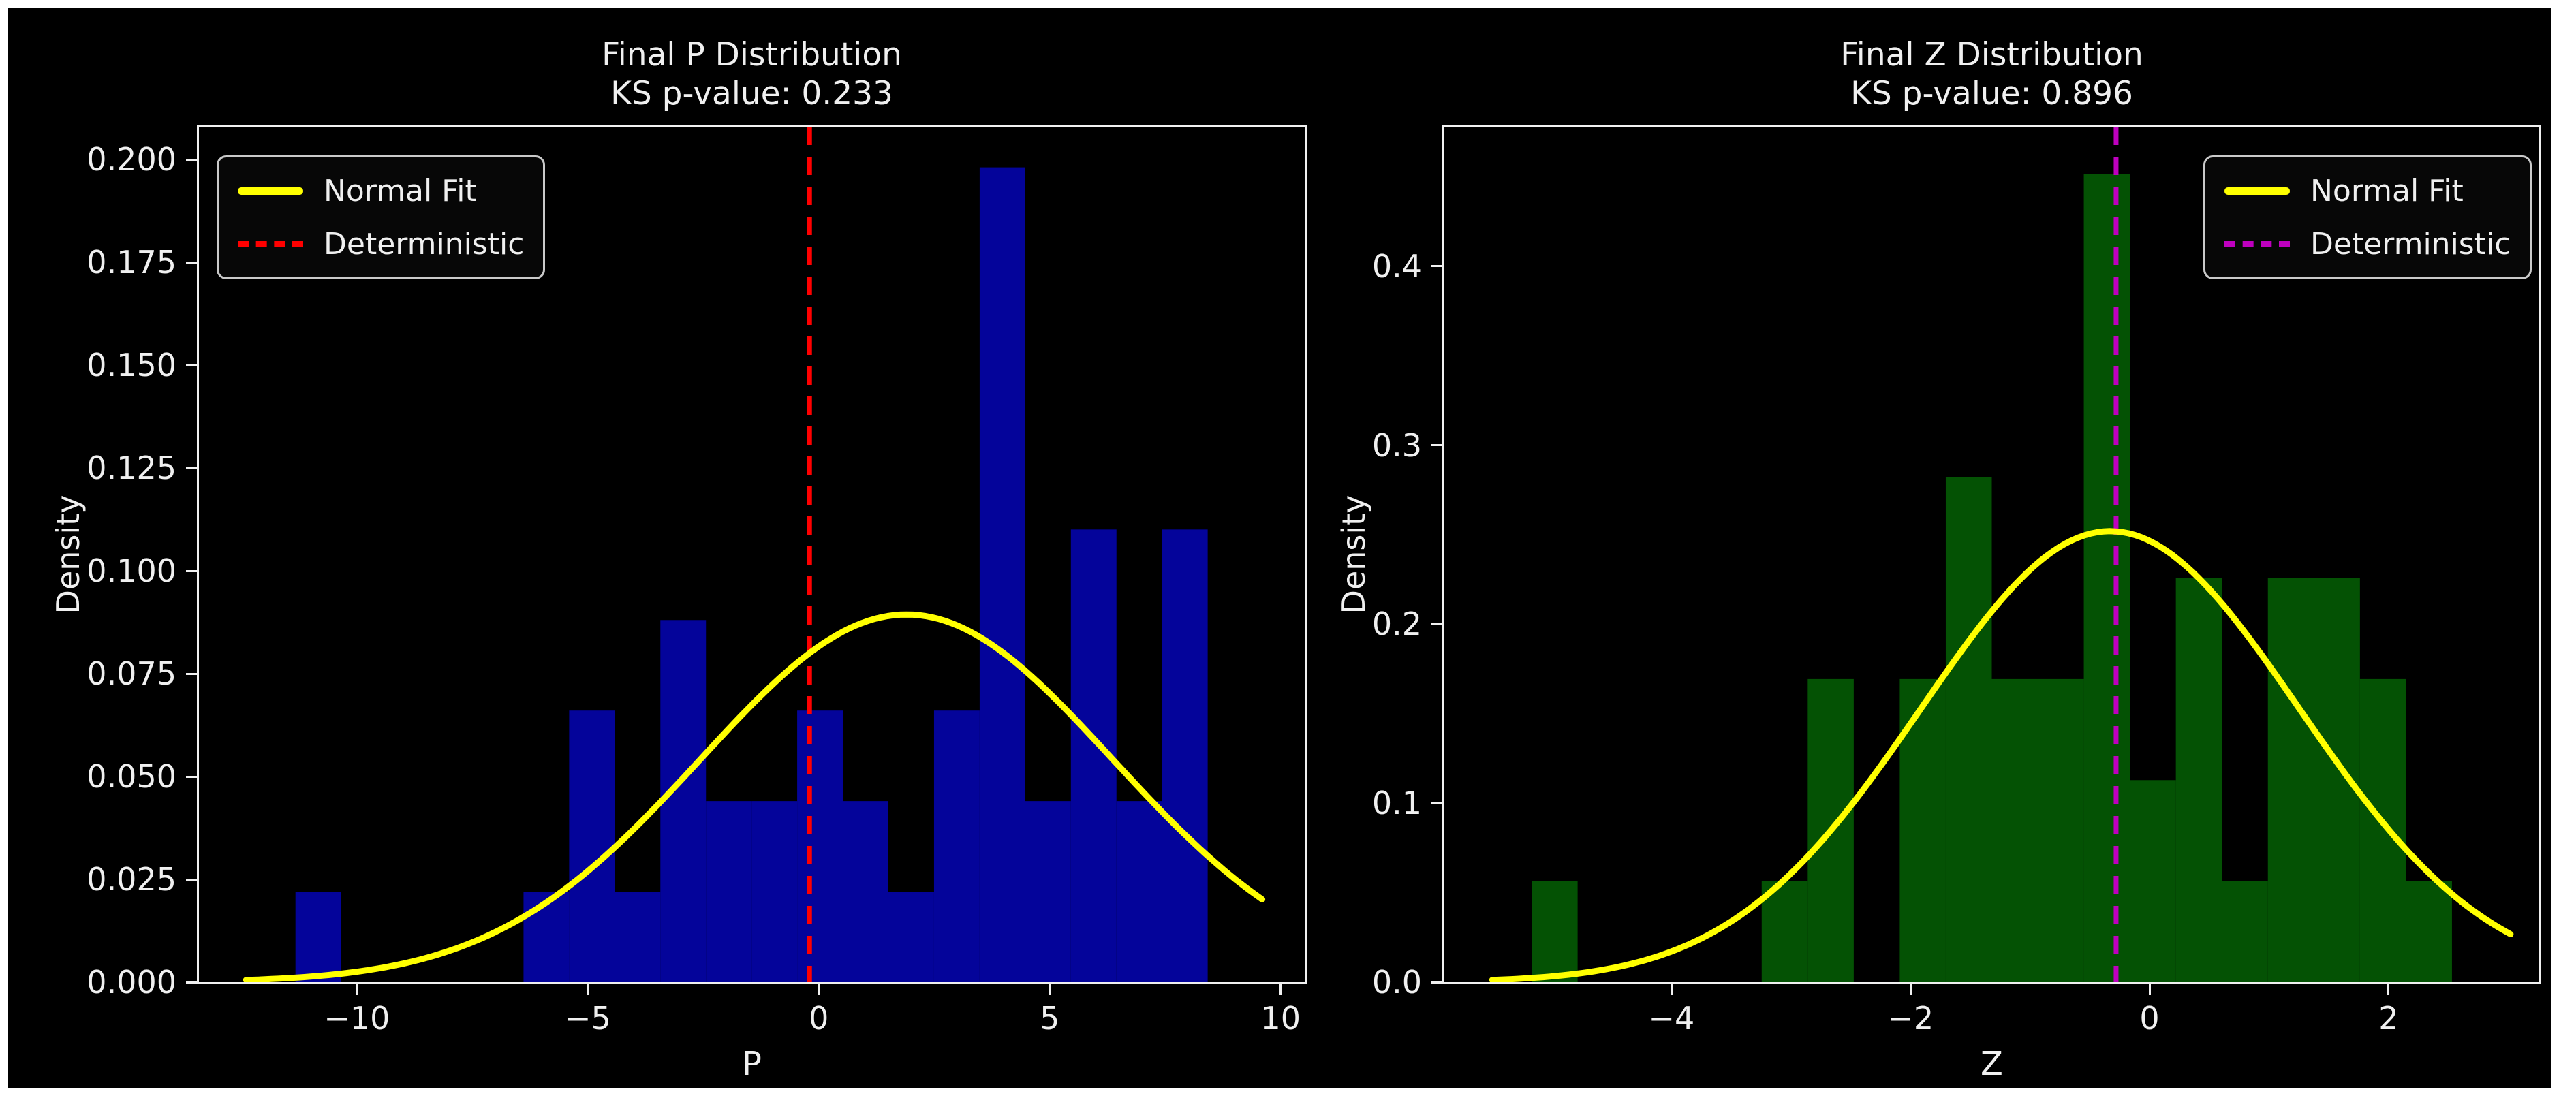 The width and height of the screenshot is (2576, 1115). Describe the element at coordinates (1353, 554) in the screenshot. I see `y-axis-label-z: Density` at that location.